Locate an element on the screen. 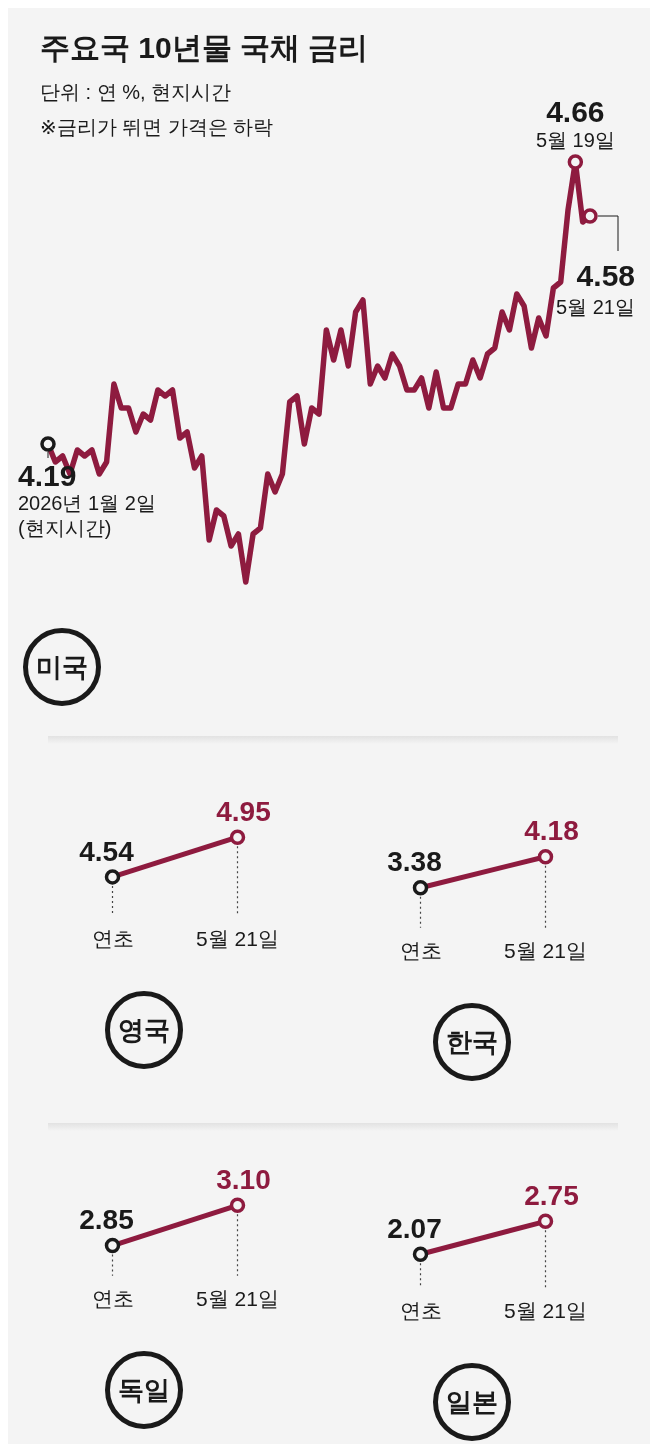  annotation: 5월 19일 is located at coordinates (575, 140).